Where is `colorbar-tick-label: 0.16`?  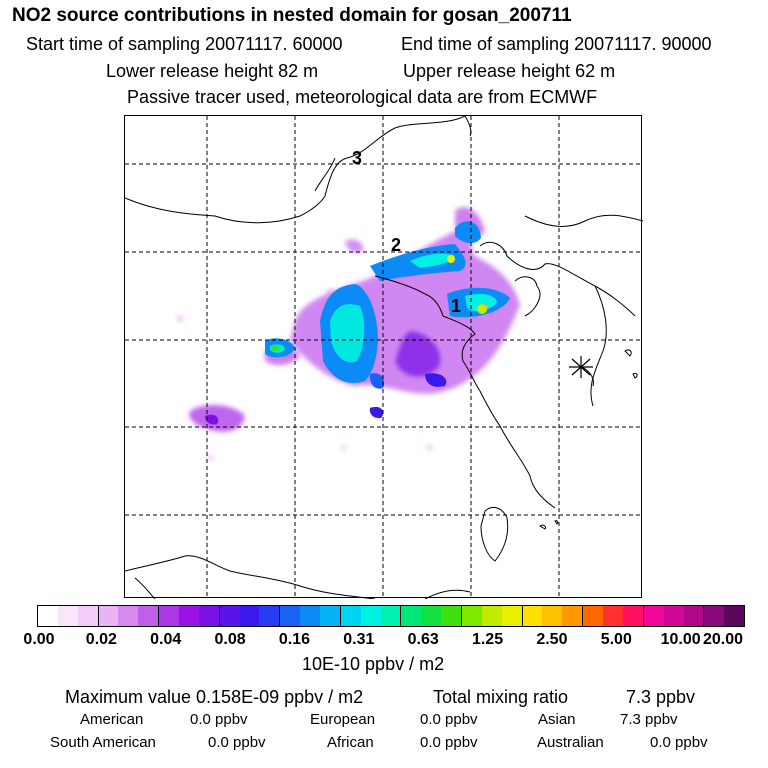
colorbar-tick-label: 0.16 is located at coordinates (294, 639).